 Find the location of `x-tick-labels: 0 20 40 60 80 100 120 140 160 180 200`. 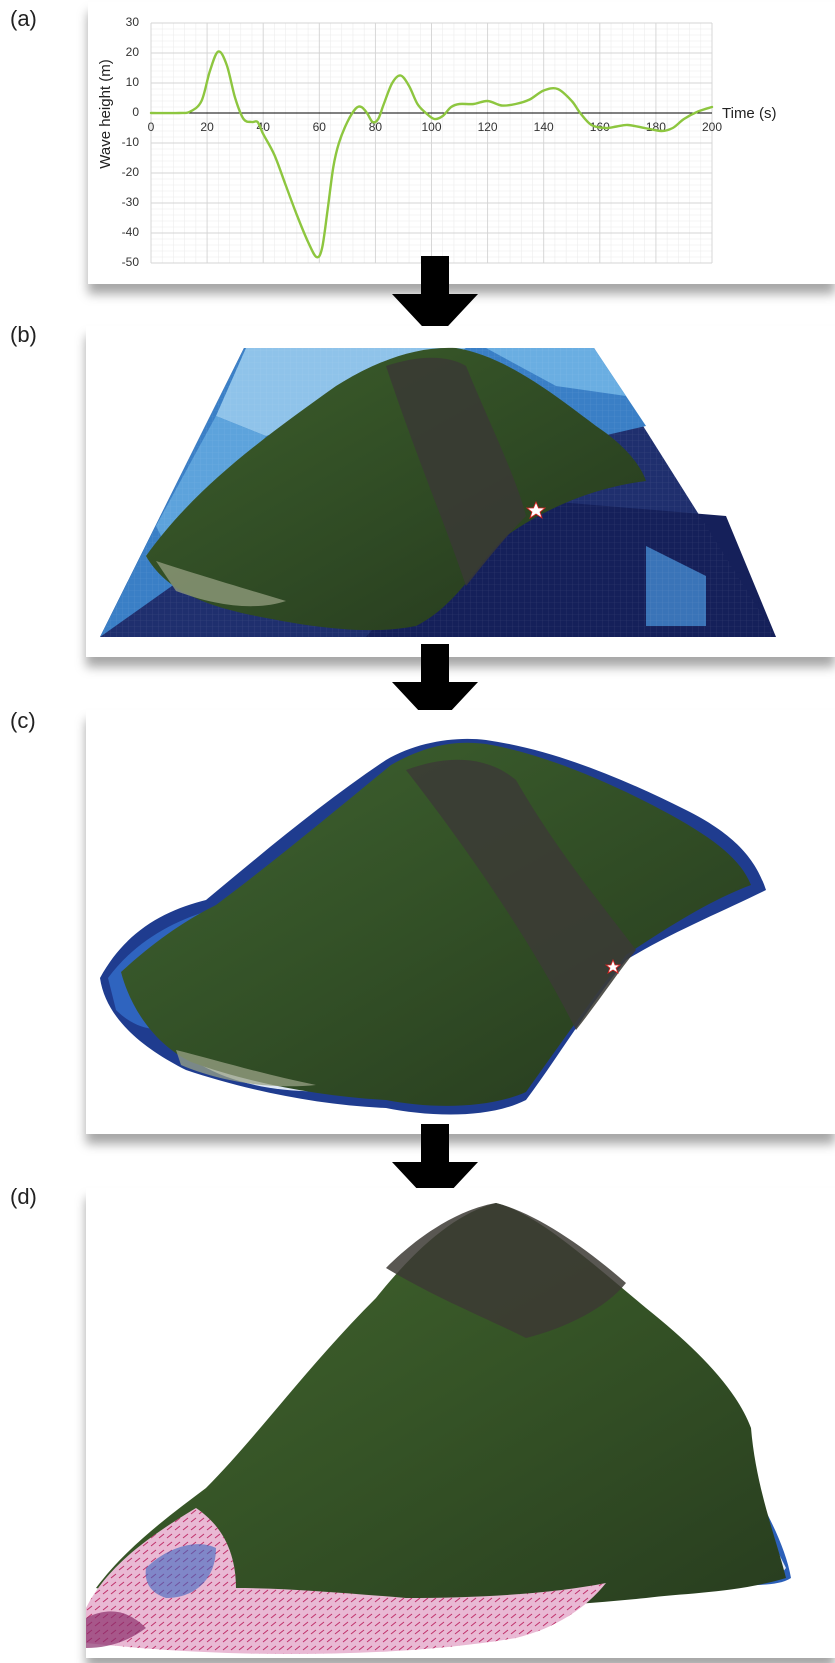

x-tick-labels: 0 20 40 60 80 100 120 140 160 180 200 is located at coordinates (435, 127).